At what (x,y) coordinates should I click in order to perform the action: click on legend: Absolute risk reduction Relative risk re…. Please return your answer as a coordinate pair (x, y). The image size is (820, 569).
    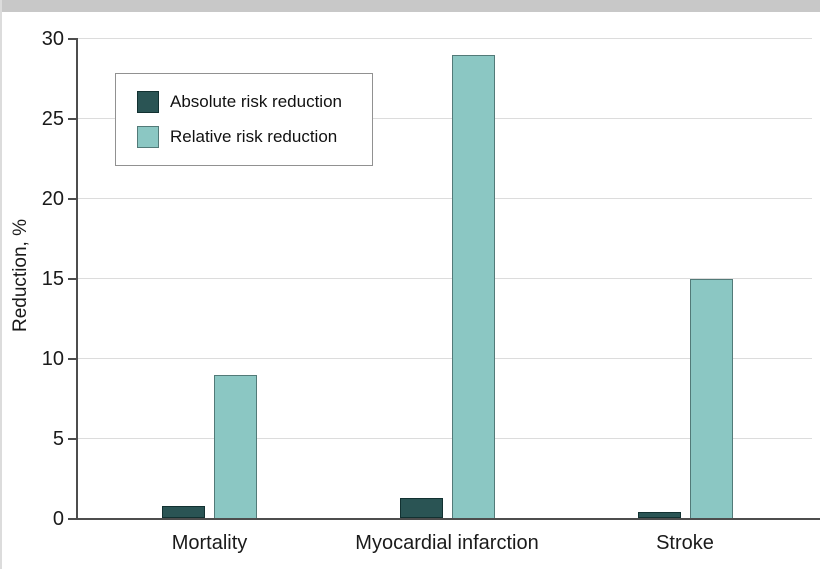
    Looking at the image, I should click on (244, 119).